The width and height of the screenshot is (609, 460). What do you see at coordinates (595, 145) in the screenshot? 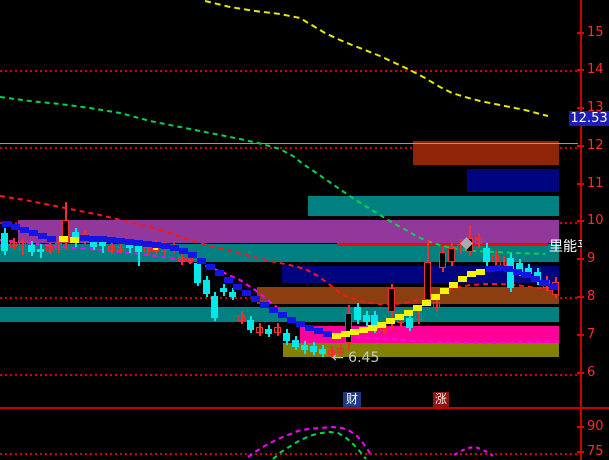
I see `axis-label-12: 12` at bounding box center [595, 145].